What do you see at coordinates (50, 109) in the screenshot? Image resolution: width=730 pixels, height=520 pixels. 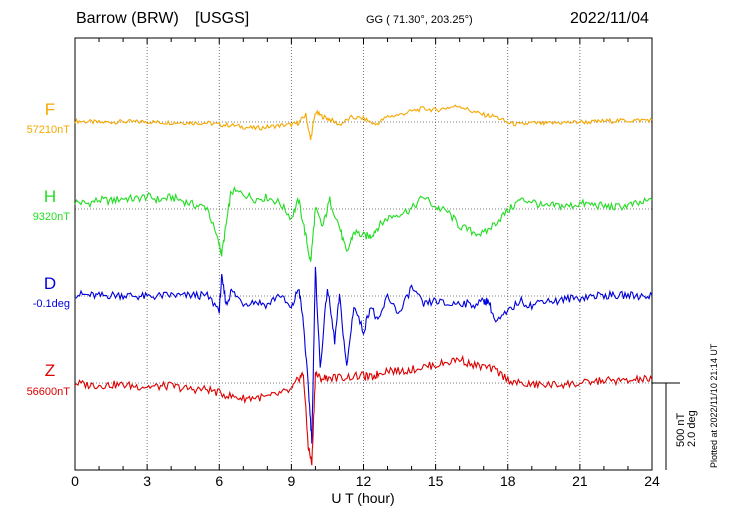 I see `series-name-F: F` at bounding box center [50, 109].